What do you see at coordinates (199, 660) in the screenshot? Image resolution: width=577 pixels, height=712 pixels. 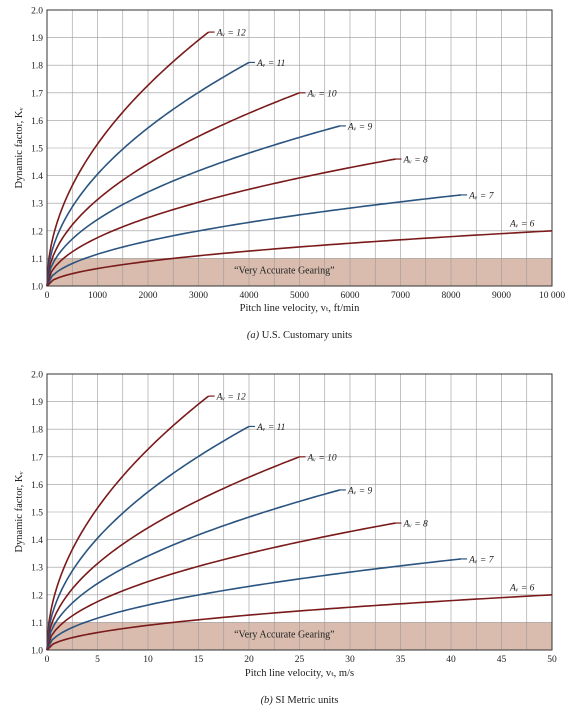 I see `x-tick-label: 15` at bounding box center [199, 660].